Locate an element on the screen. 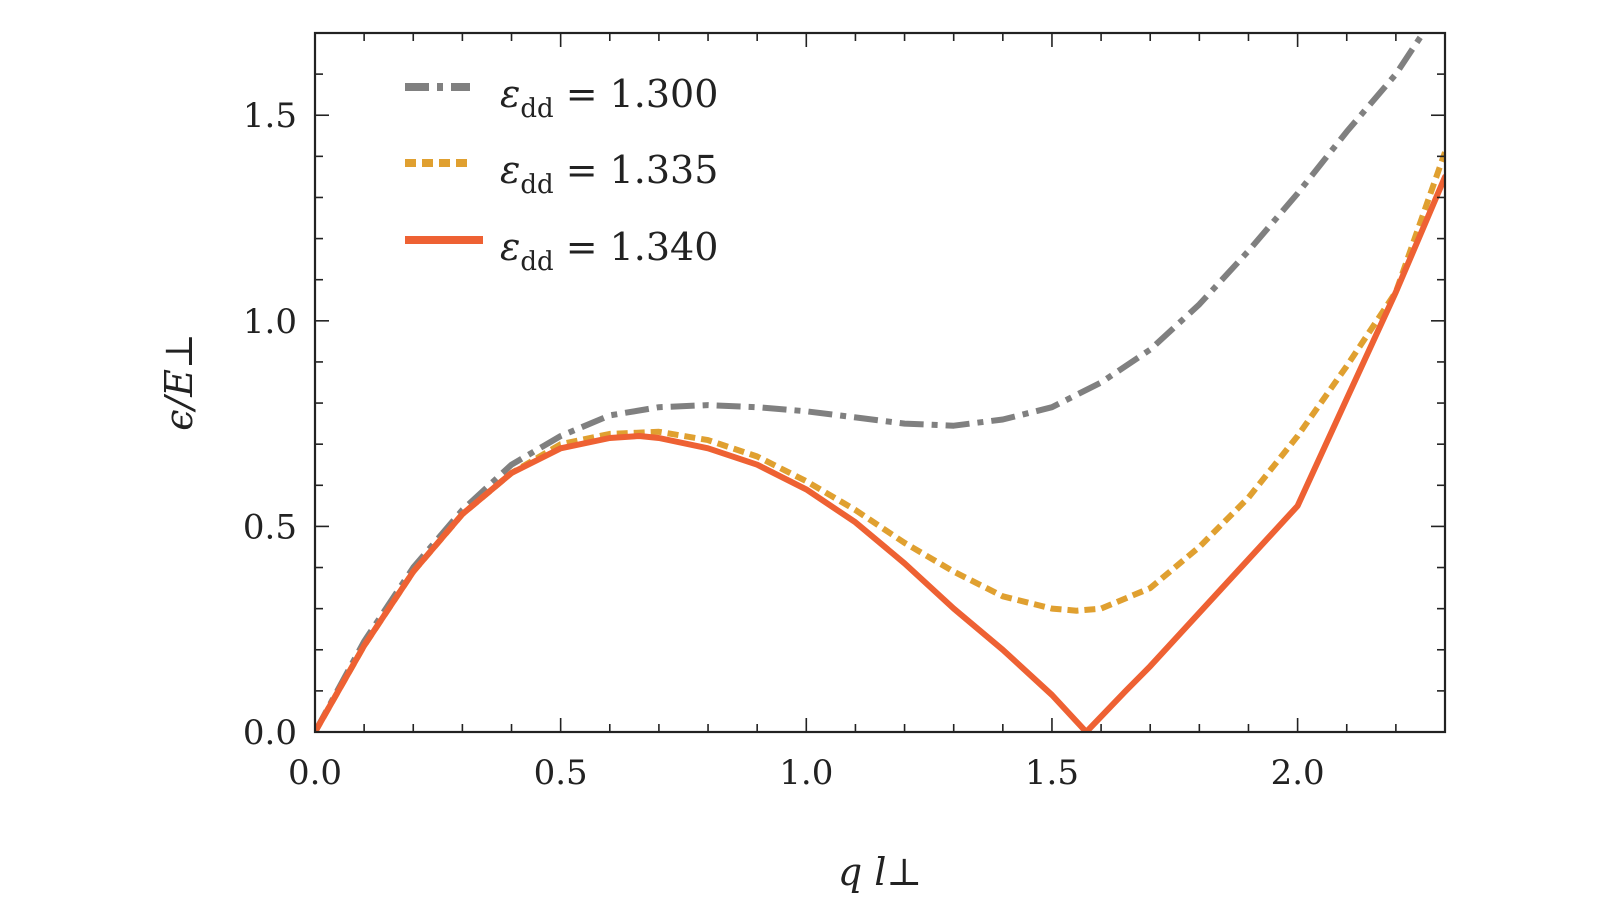 The image size is (1600, 900). y-tick-label: 0.5 is located at coordinates (270, 527).